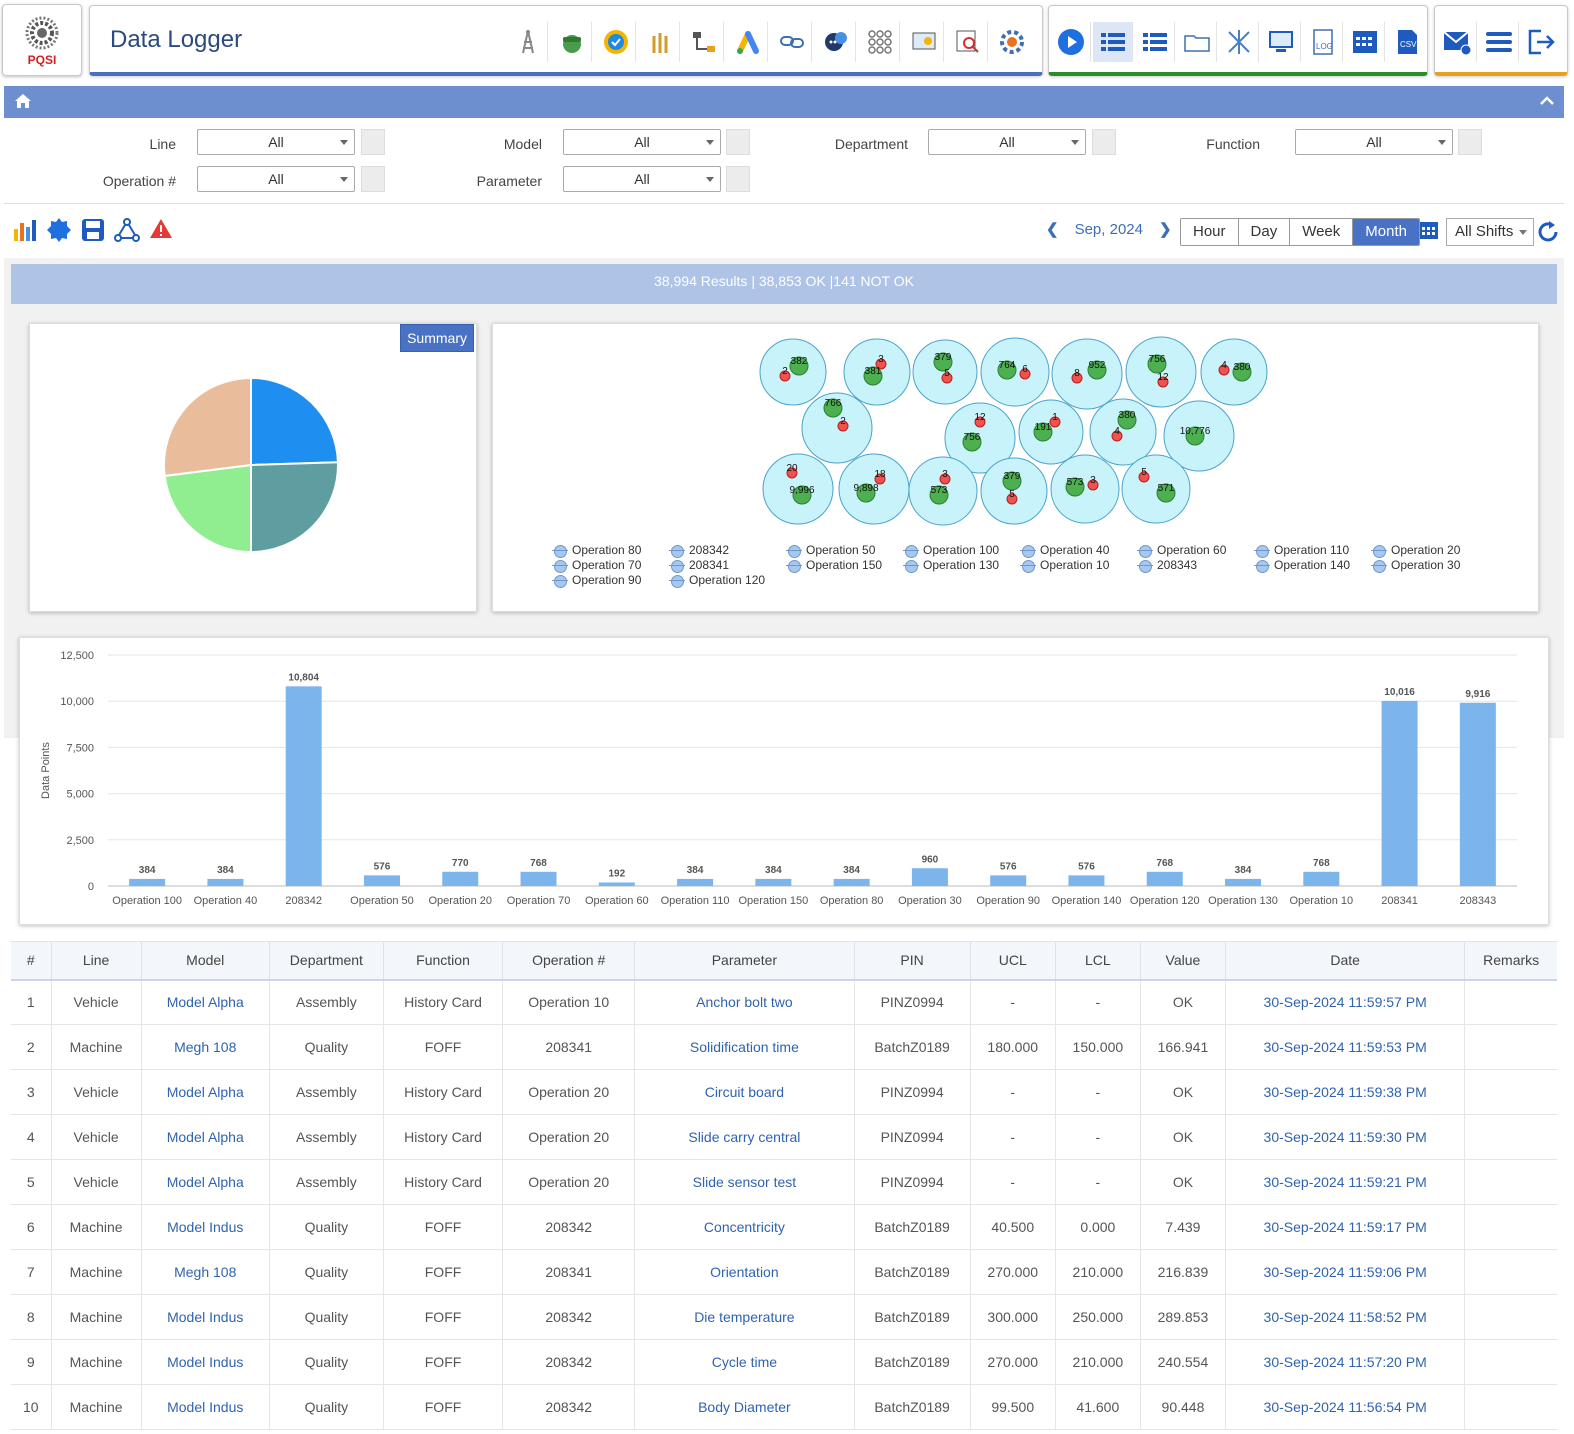  I want to click on model-clear-button, so click(738, 142).